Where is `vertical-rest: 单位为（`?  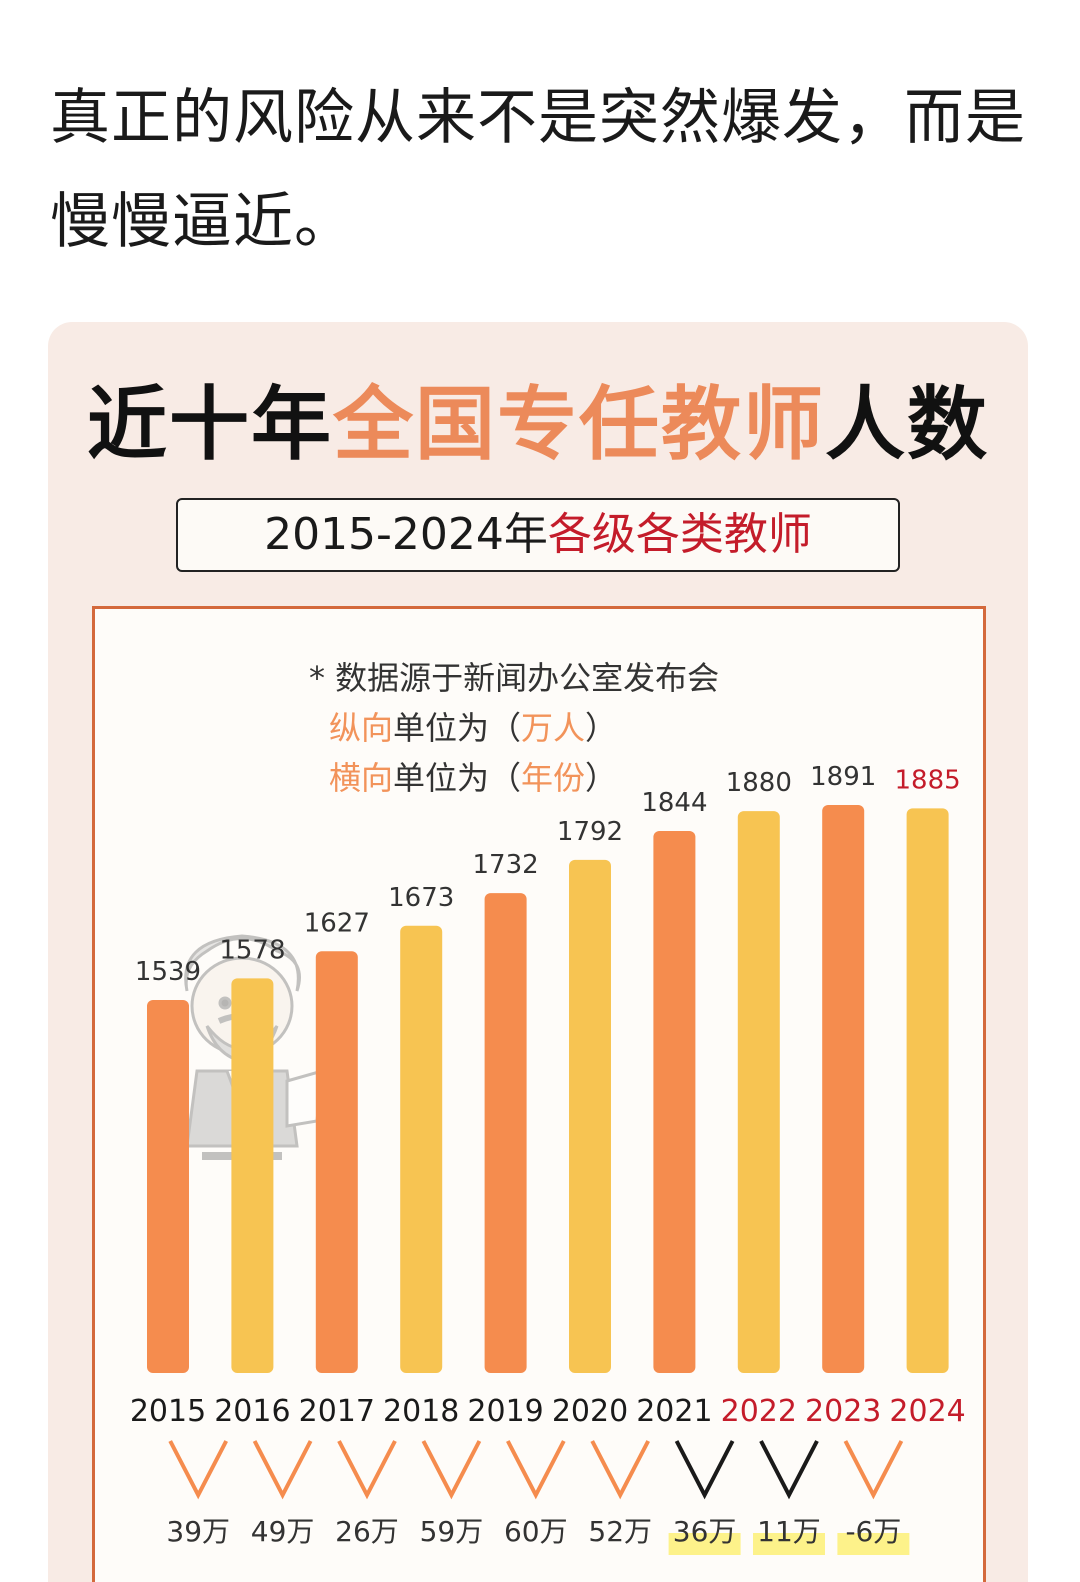
vertical-rest: 单位为（ is located at coordinates (457, 728).